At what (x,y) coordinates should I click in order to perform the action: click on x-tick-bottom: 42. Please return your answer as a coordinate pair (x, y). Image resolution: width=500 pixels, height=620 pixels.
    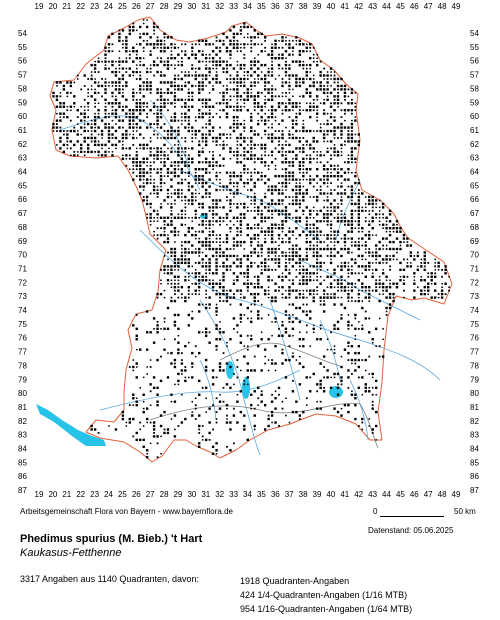
    Looking at the image, I should click on (358, 494).